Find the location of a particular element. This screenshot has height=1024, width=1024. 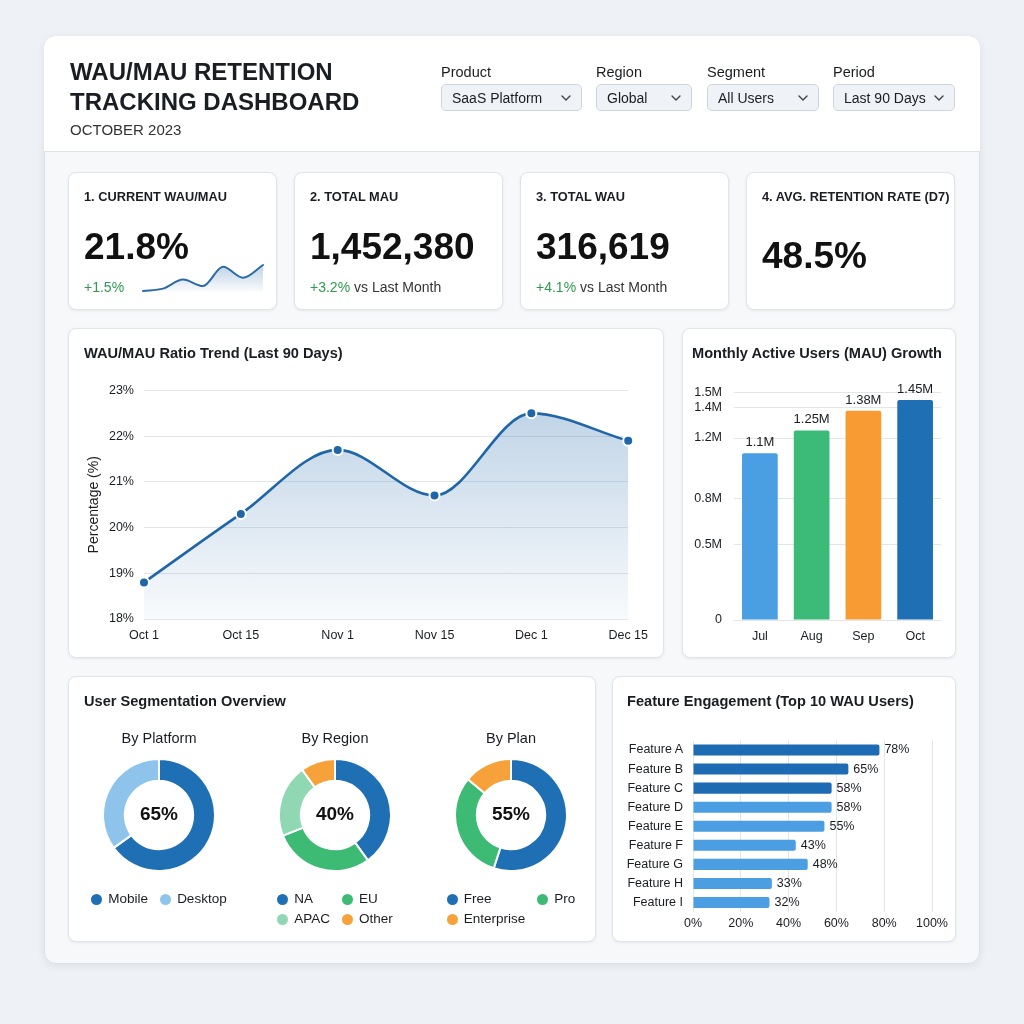

chart-title: Monthly Active Users (MAU) Growth is located at coordinates (817, 353).